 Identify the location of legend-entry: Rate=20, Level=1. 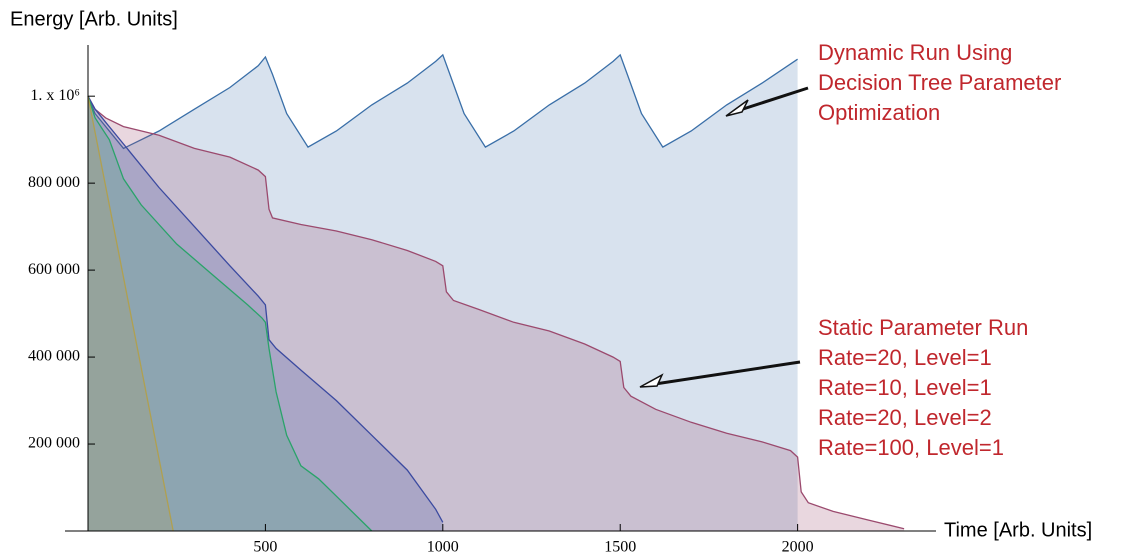
(905, 357).